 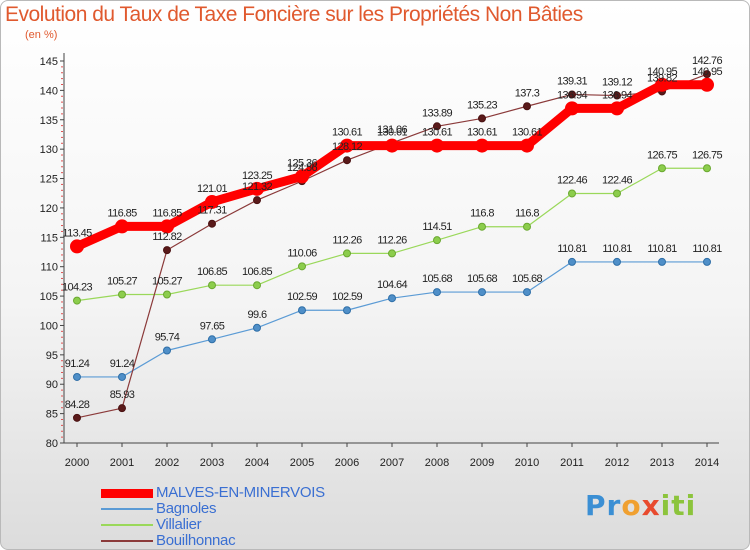 What do you see at coordinates (707, 249) in the screenshot?
I see `data-label-bagnoles: 110.81` at bounding box center [707, 249].